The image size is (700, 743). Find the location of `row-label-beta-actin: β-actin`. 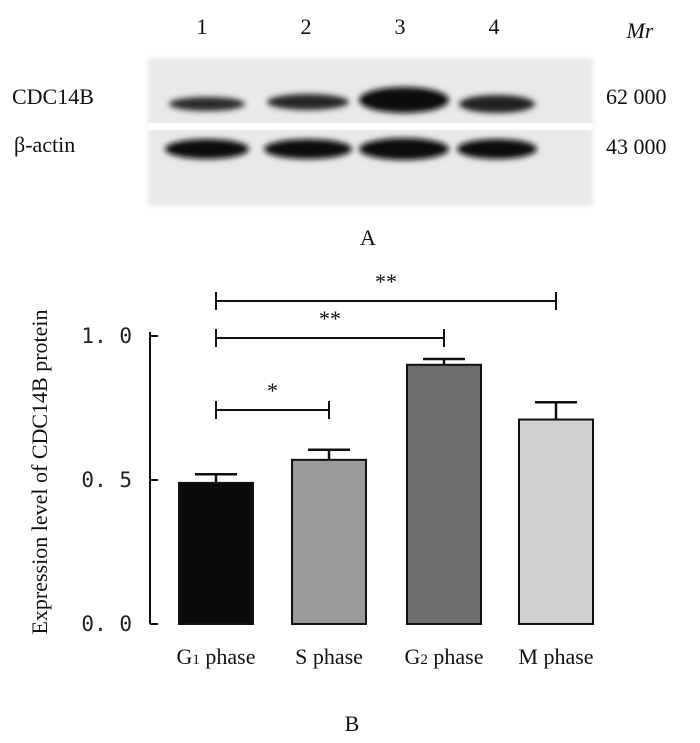

row-label-beta-actin: β-actin is located at coordinates (44, 144).